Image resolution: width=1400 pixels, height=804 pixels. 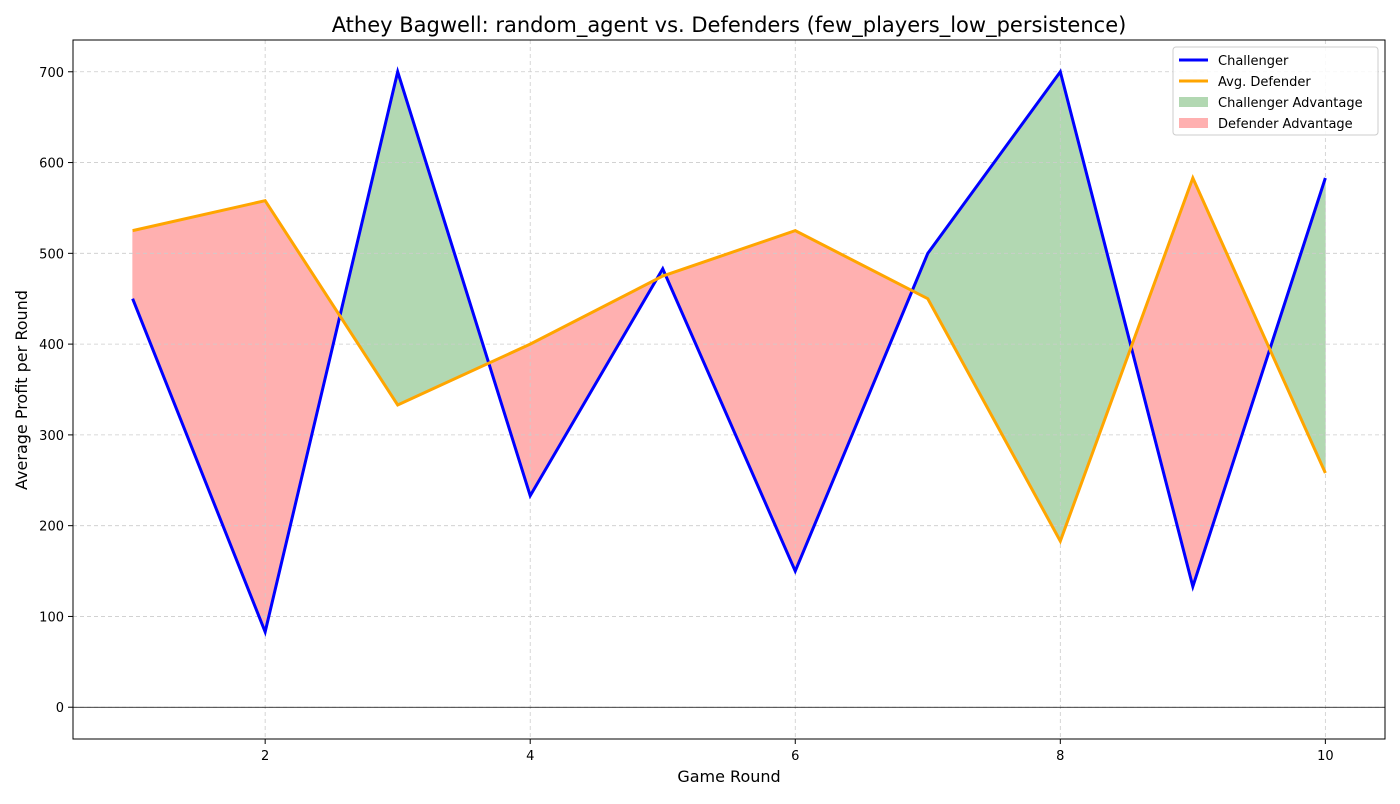 What do you see at coordinates (51, 617) in the screenshot?
I see `y-tick-label: 100` at bounding box center [51, 617].